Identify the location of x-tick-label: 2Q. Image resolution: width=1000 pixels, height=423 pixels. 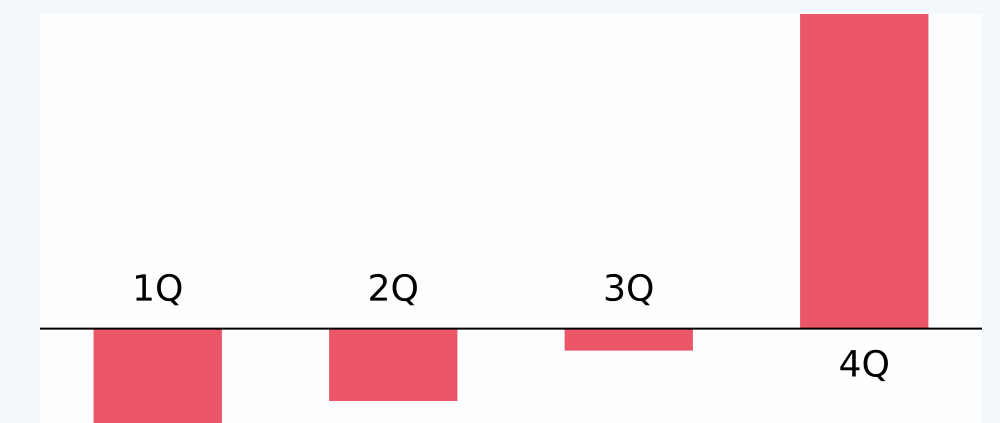
(393, 290).